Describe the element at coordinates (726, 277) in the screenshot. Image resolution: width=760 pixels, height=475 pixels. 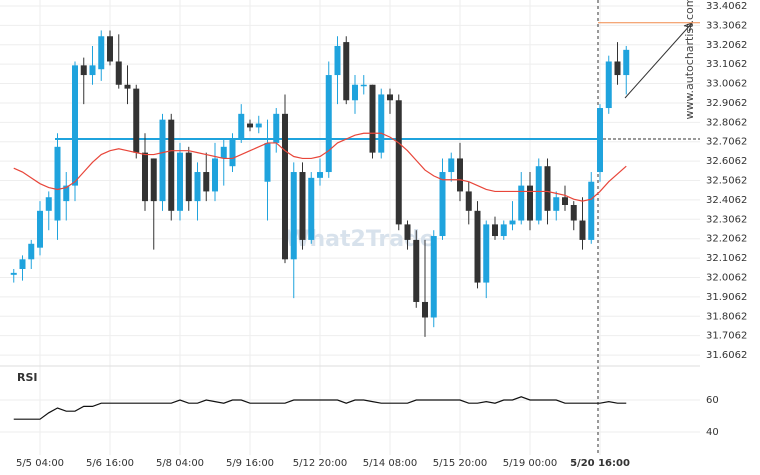
I see `y-tick-label: 32.0062` at that location.